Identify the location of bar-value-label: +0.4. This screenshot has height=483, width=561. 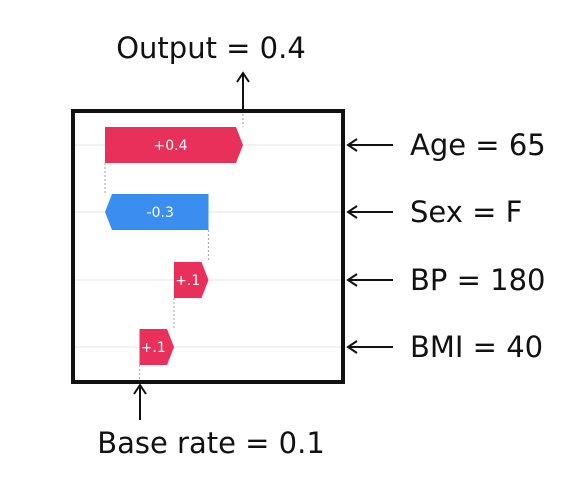
(171, 146).